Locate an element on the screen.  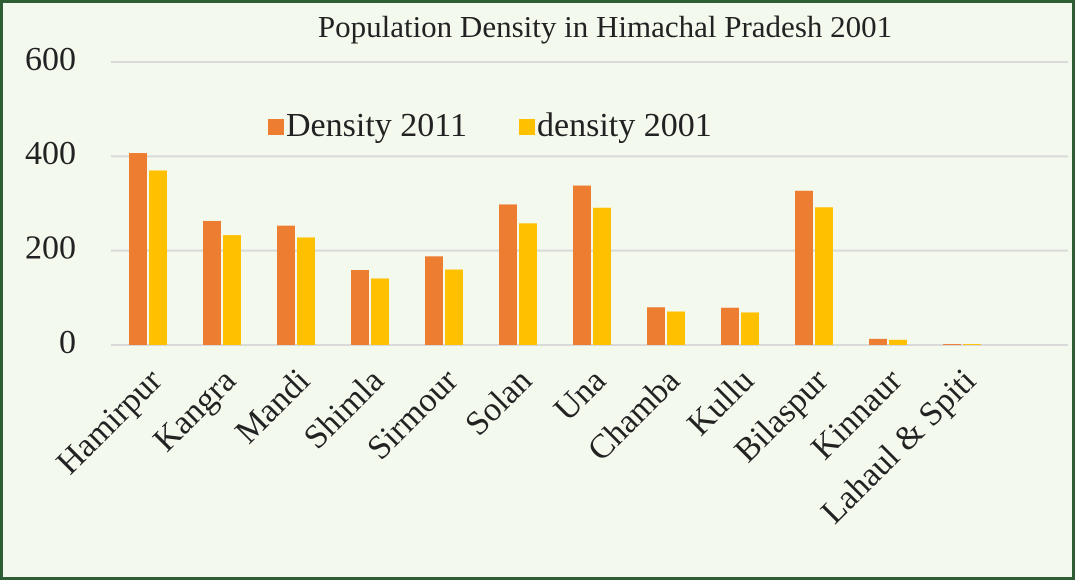
y-tick-label: 600 is located at coordinates (50, 59).